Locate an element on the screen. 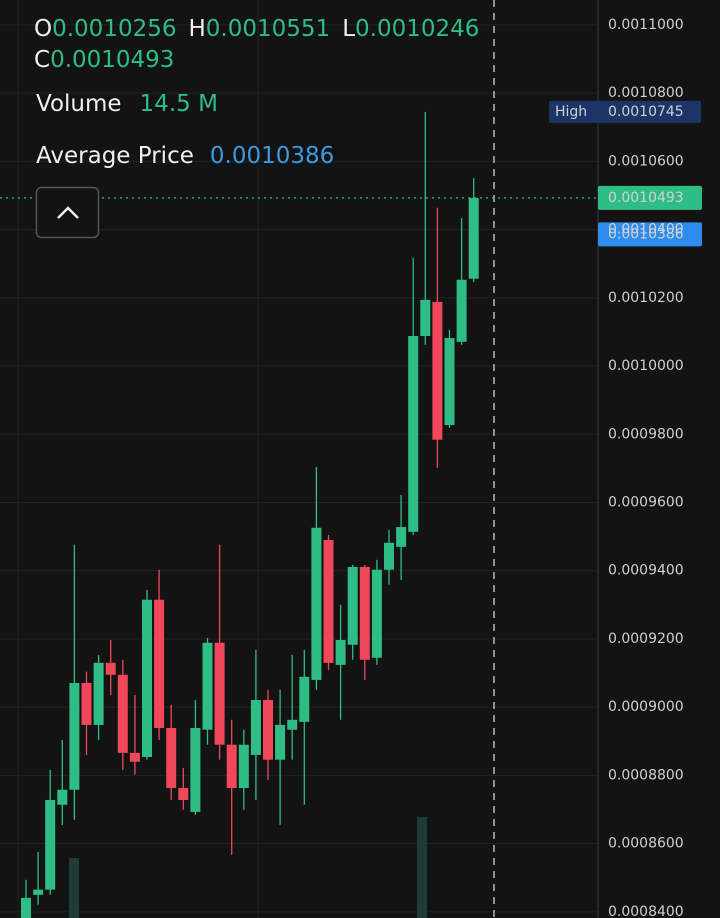  high-label: H is located at coordinates (197, 29).